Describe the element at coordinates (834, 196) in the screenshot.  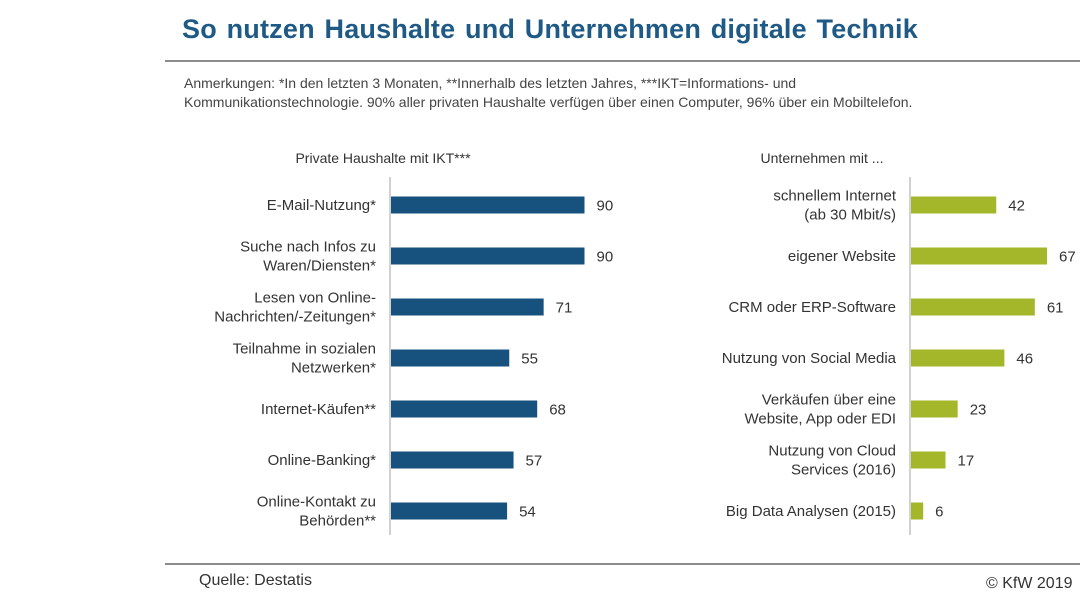
I see `companies-category-label: schnellem Internet` at that location.